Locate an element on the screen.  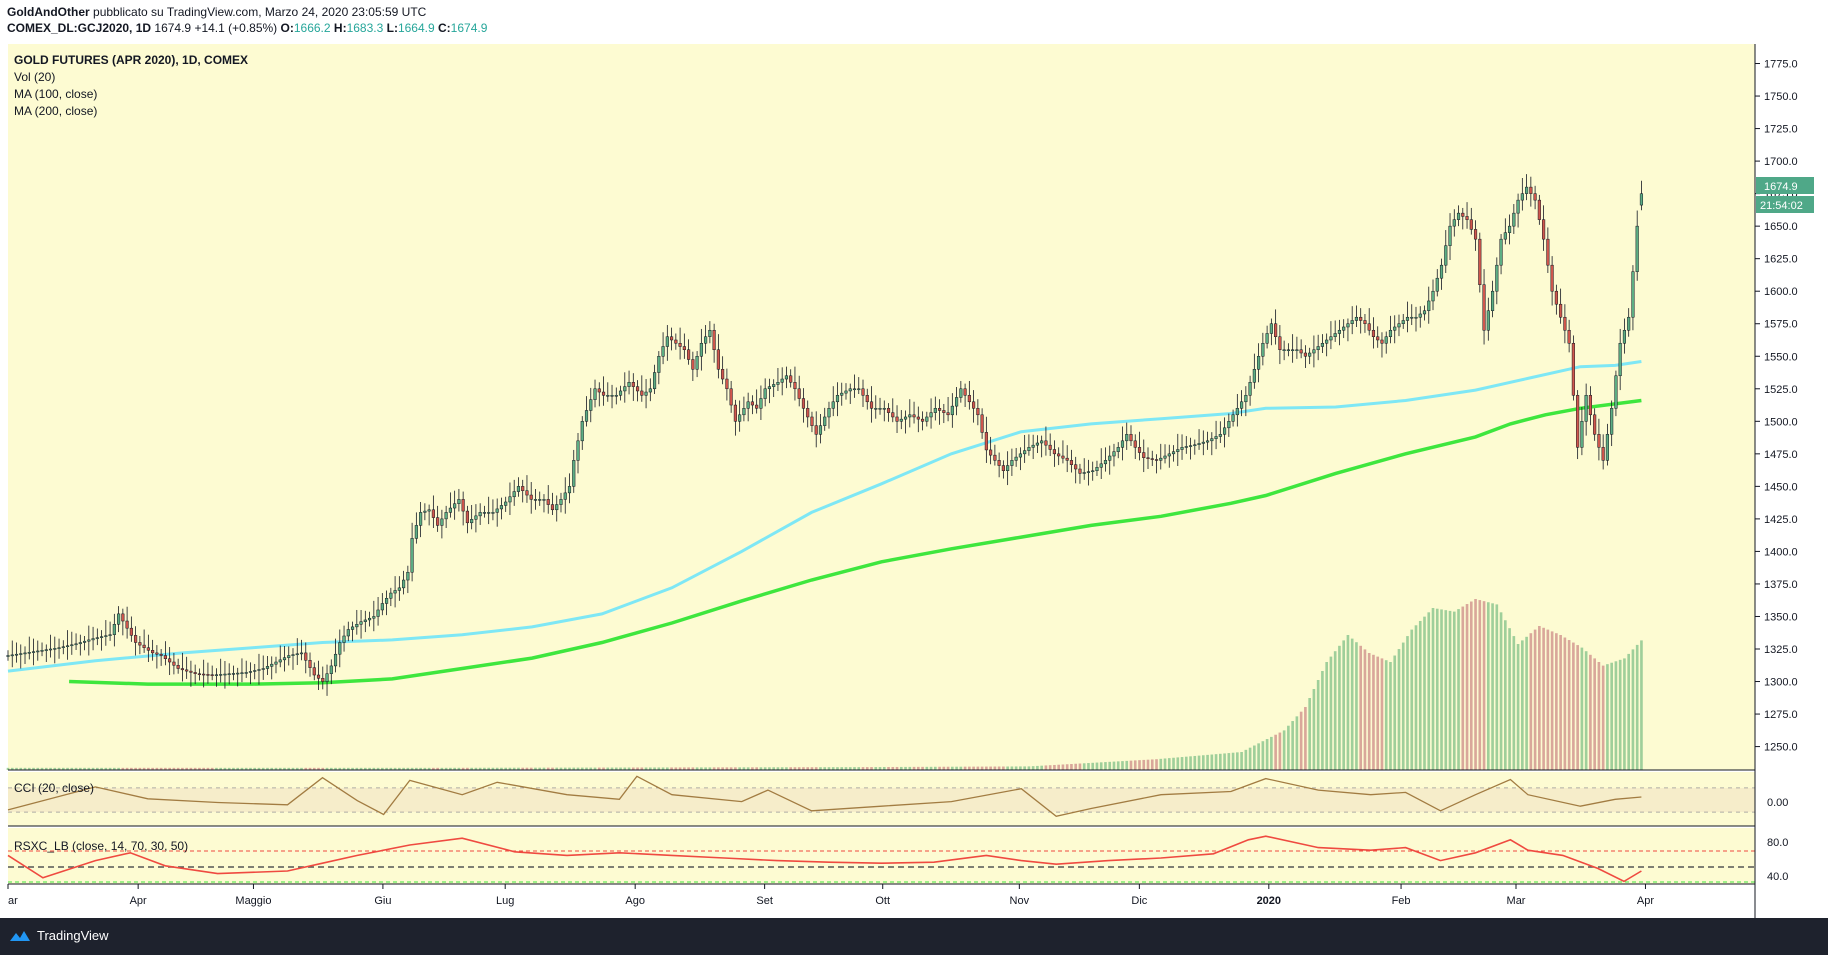
y-tick-label: 1350.0 is located at coordinates (1781, 617).